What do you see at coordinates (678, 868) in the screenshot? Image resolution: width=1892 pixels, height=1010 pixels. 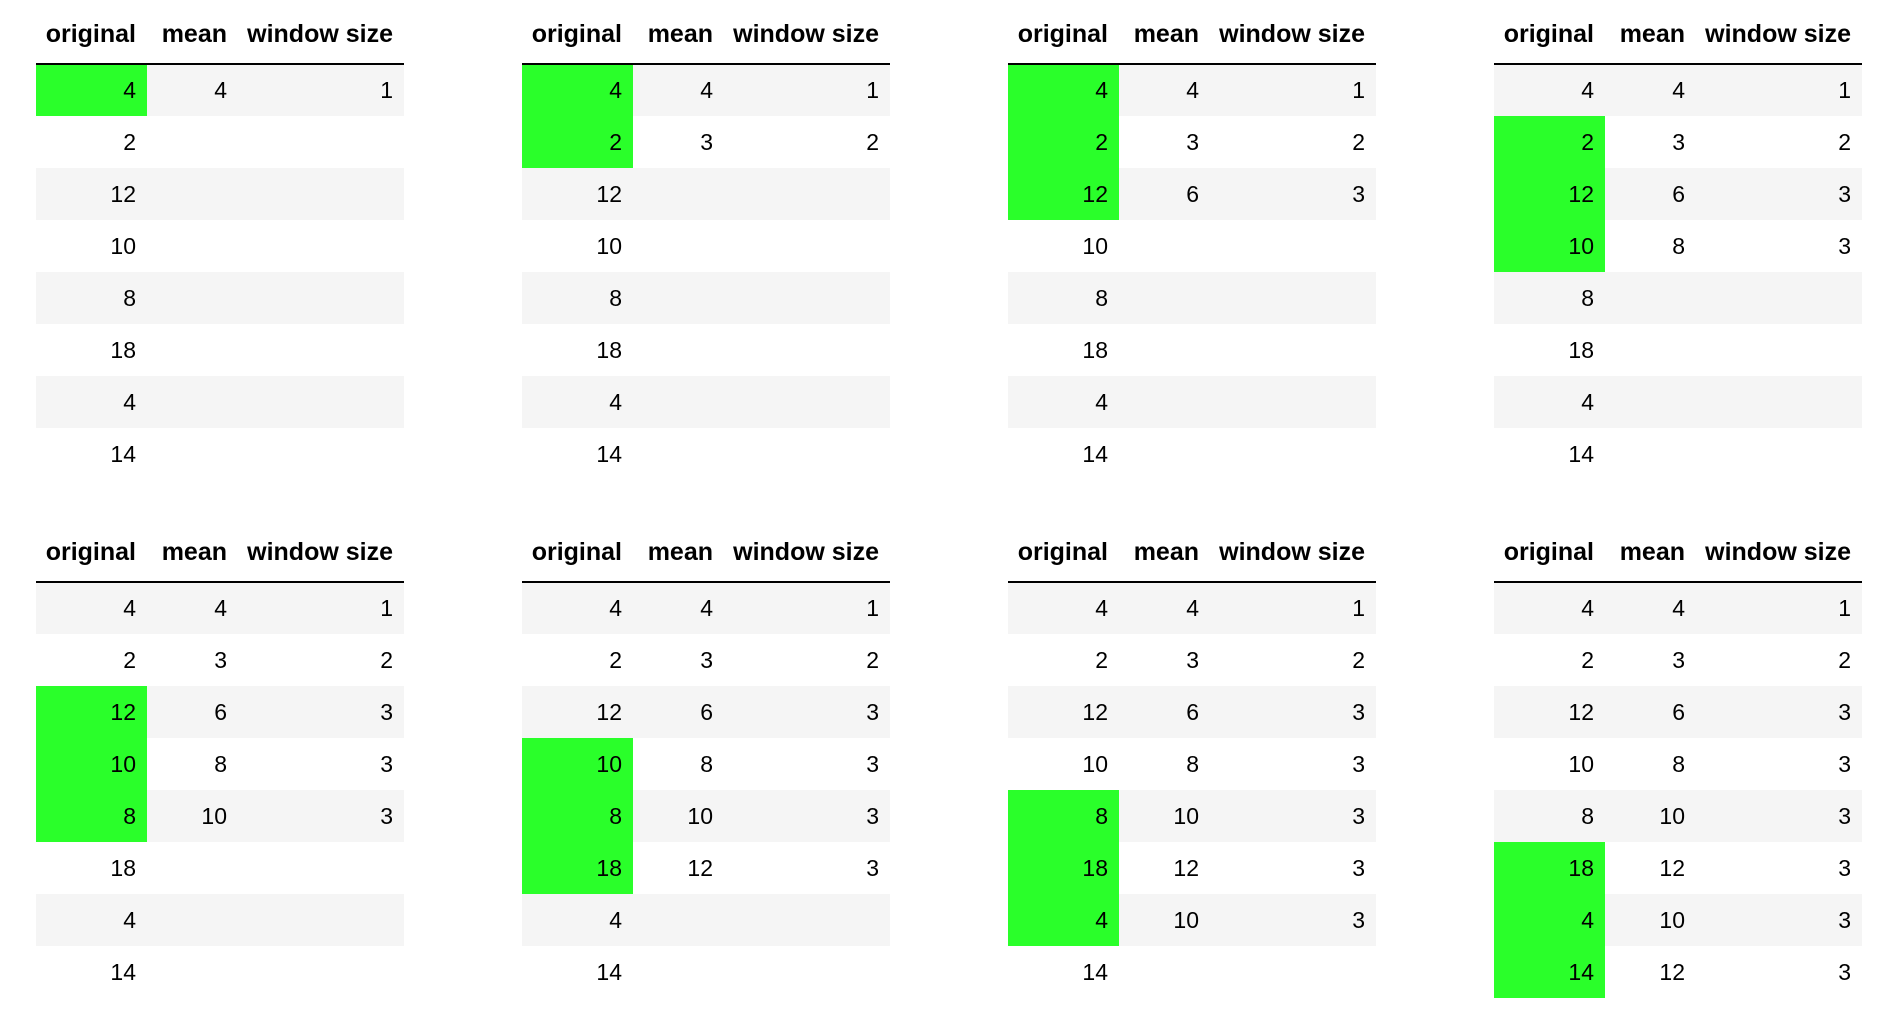 I see `mean-cell: 12` at bounding box center [678, 868].